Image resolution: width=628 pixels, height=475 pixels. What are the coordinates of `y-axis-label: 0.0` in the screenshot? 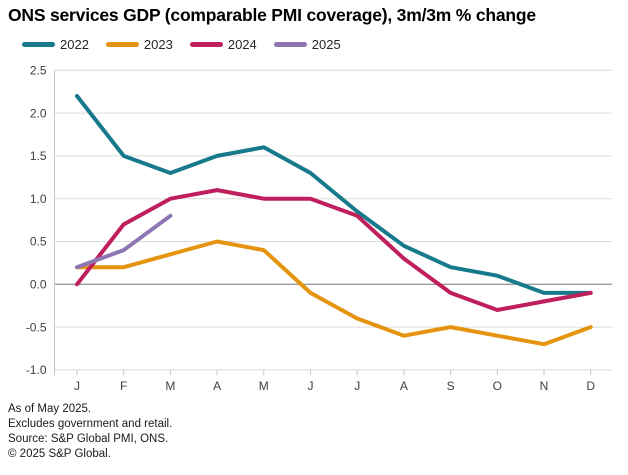 It's located at (38, 285).